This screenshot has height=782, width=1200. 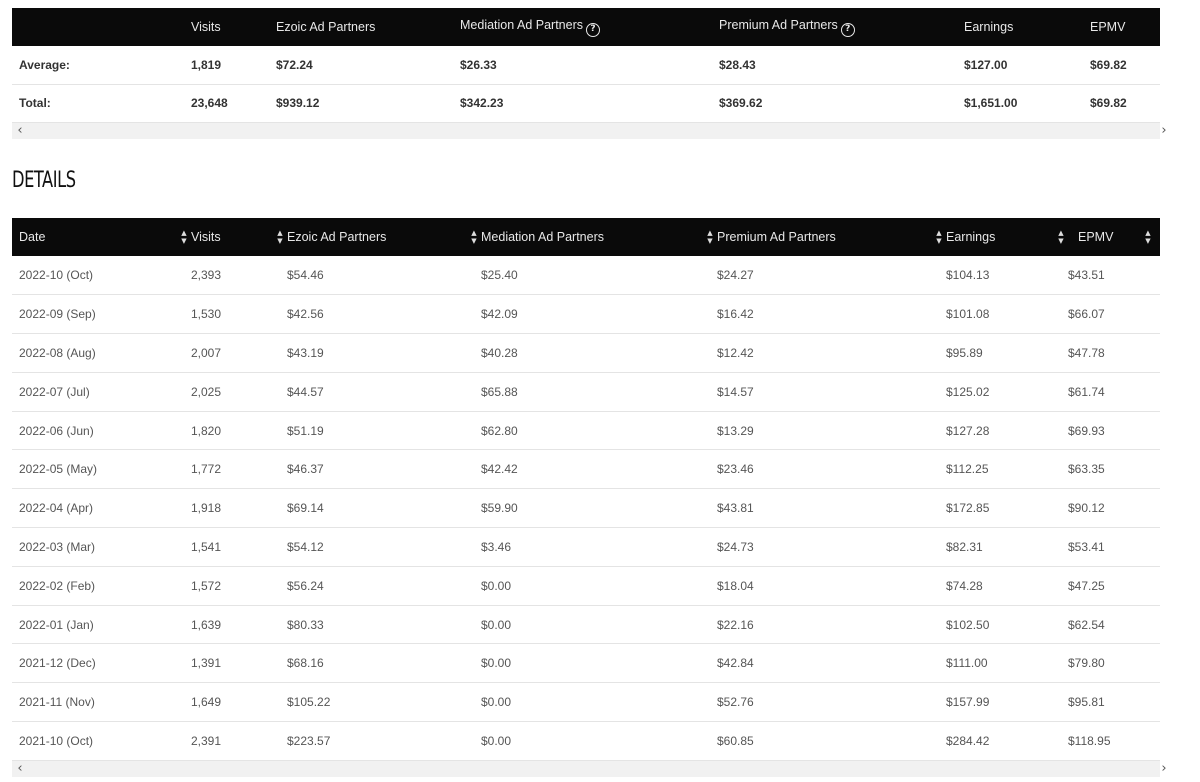 What do you see at coordinates (1096, 237) in the screenshot?
I see `column-header-label: EPMV` at bounding box center [1096, 237].